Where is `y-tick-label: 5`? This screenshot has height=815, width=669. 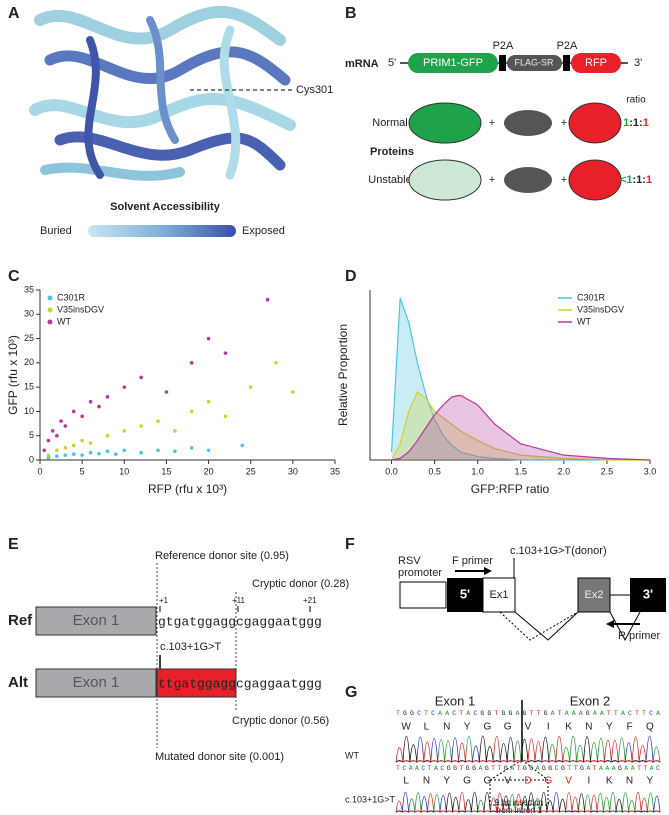
y-tick-label: 5 is located at coordinates (31, 435).